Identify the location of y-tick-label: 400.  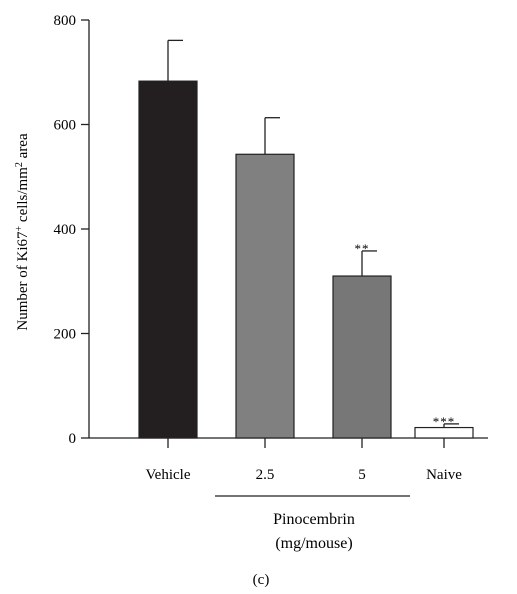
(65, 230).